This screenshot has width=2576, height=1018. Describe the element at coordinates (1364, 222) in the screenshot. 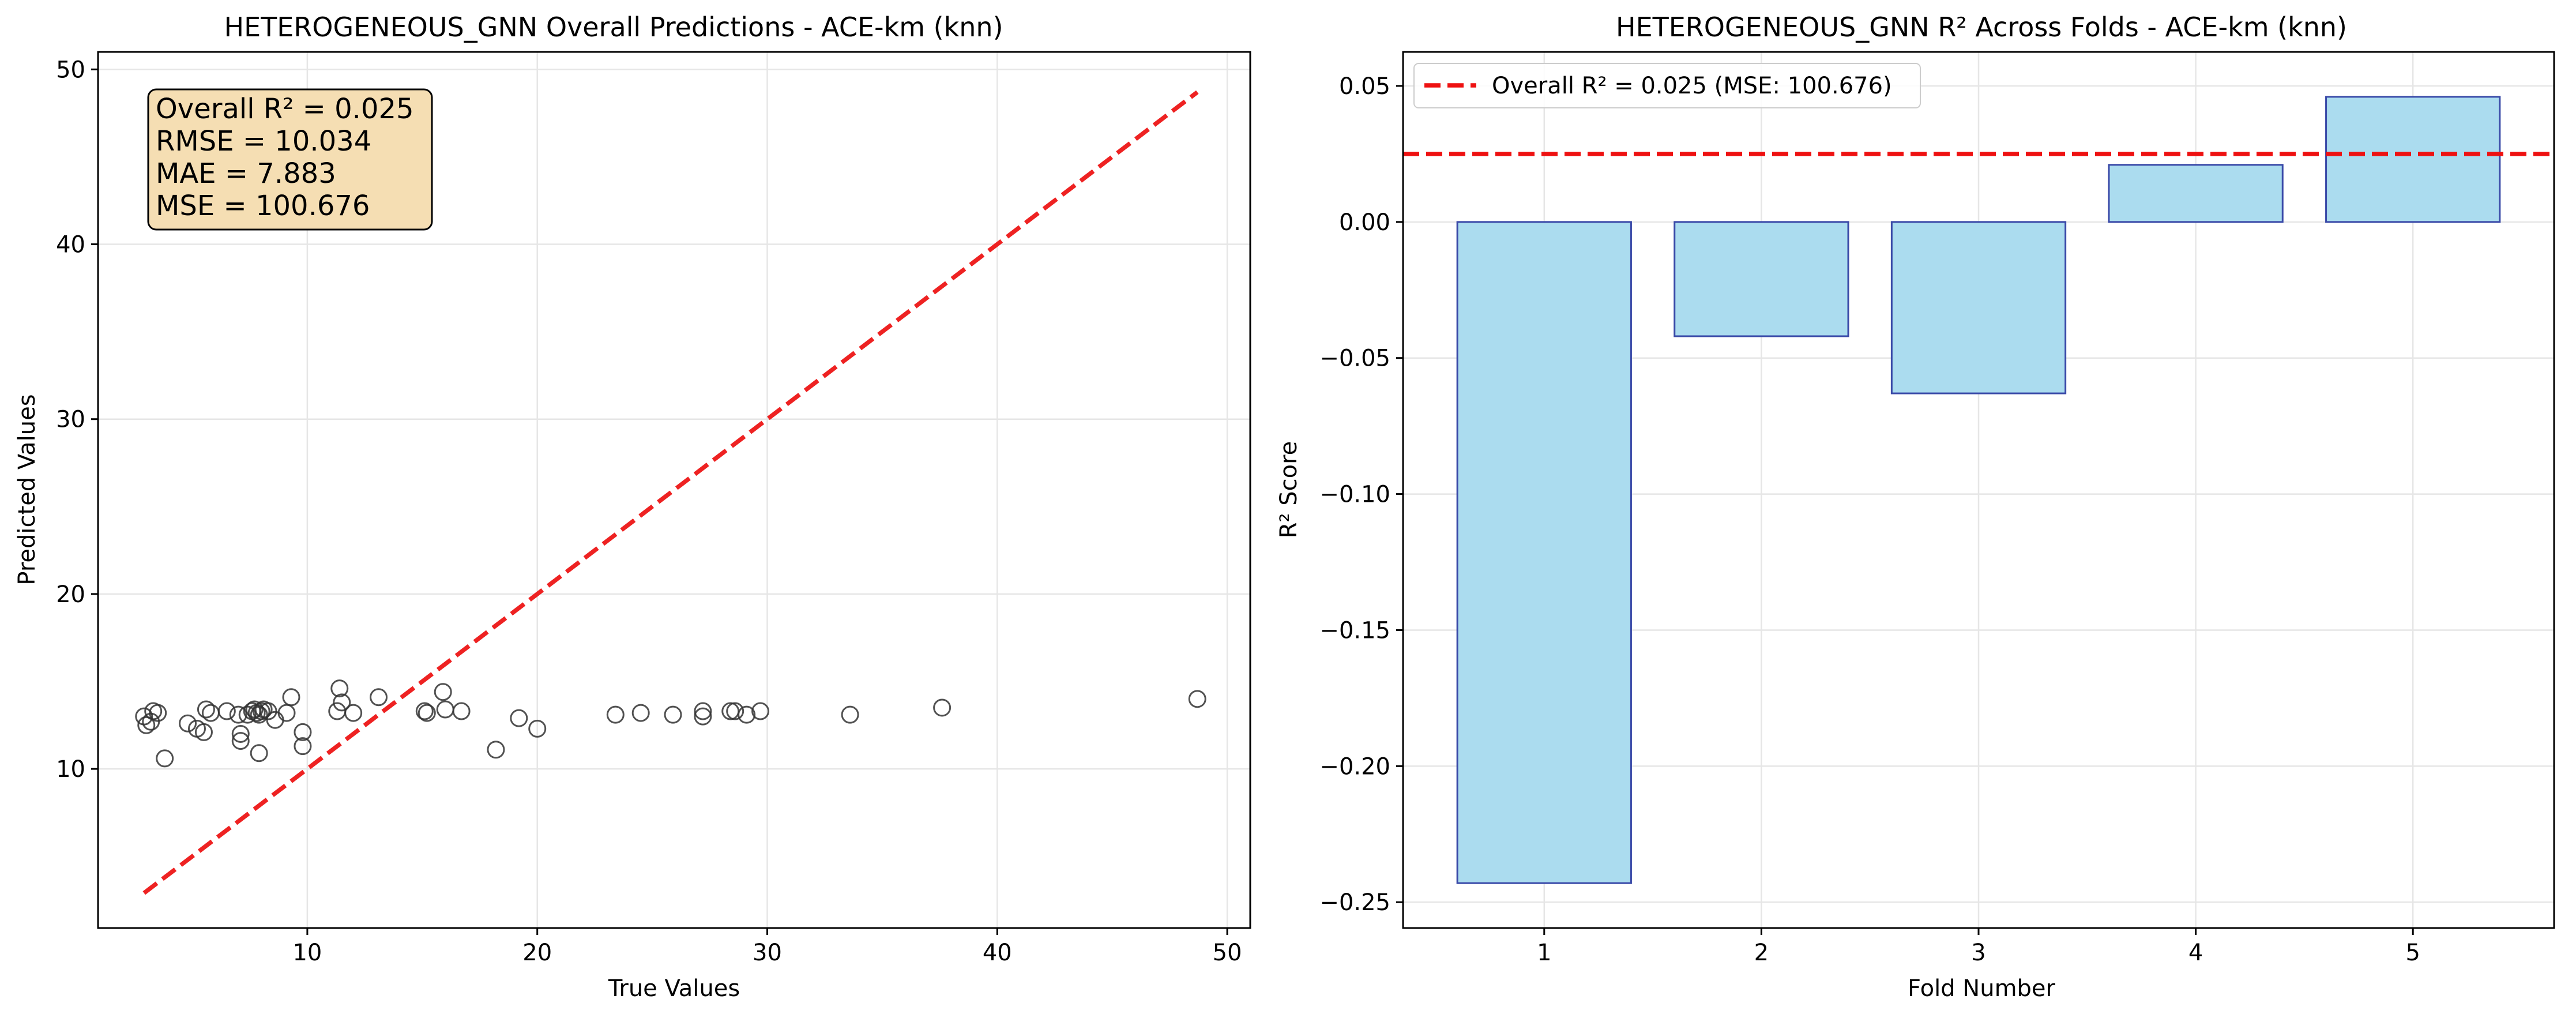

I see `y-tick-label: 0.00` at that location.